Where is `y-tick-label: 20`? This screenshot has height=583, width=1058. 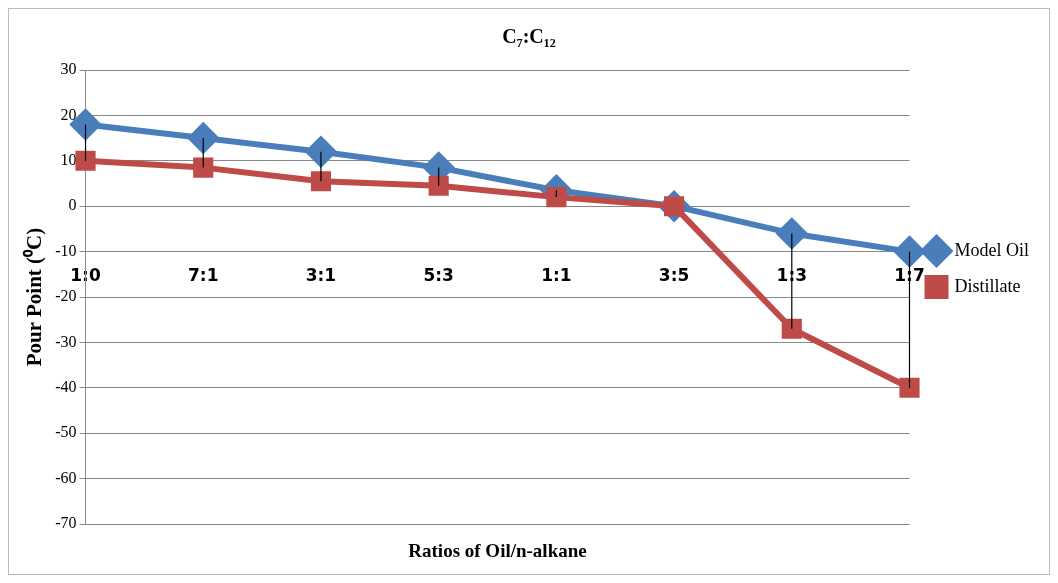
y-tick-label: 20 is located at coordinates (68, 114).